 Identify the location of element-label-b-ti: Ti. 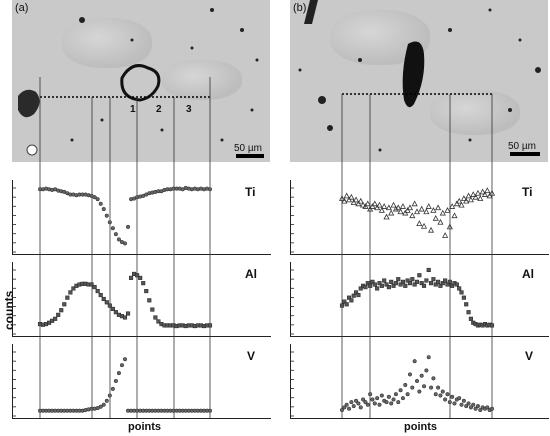
(527, 192).